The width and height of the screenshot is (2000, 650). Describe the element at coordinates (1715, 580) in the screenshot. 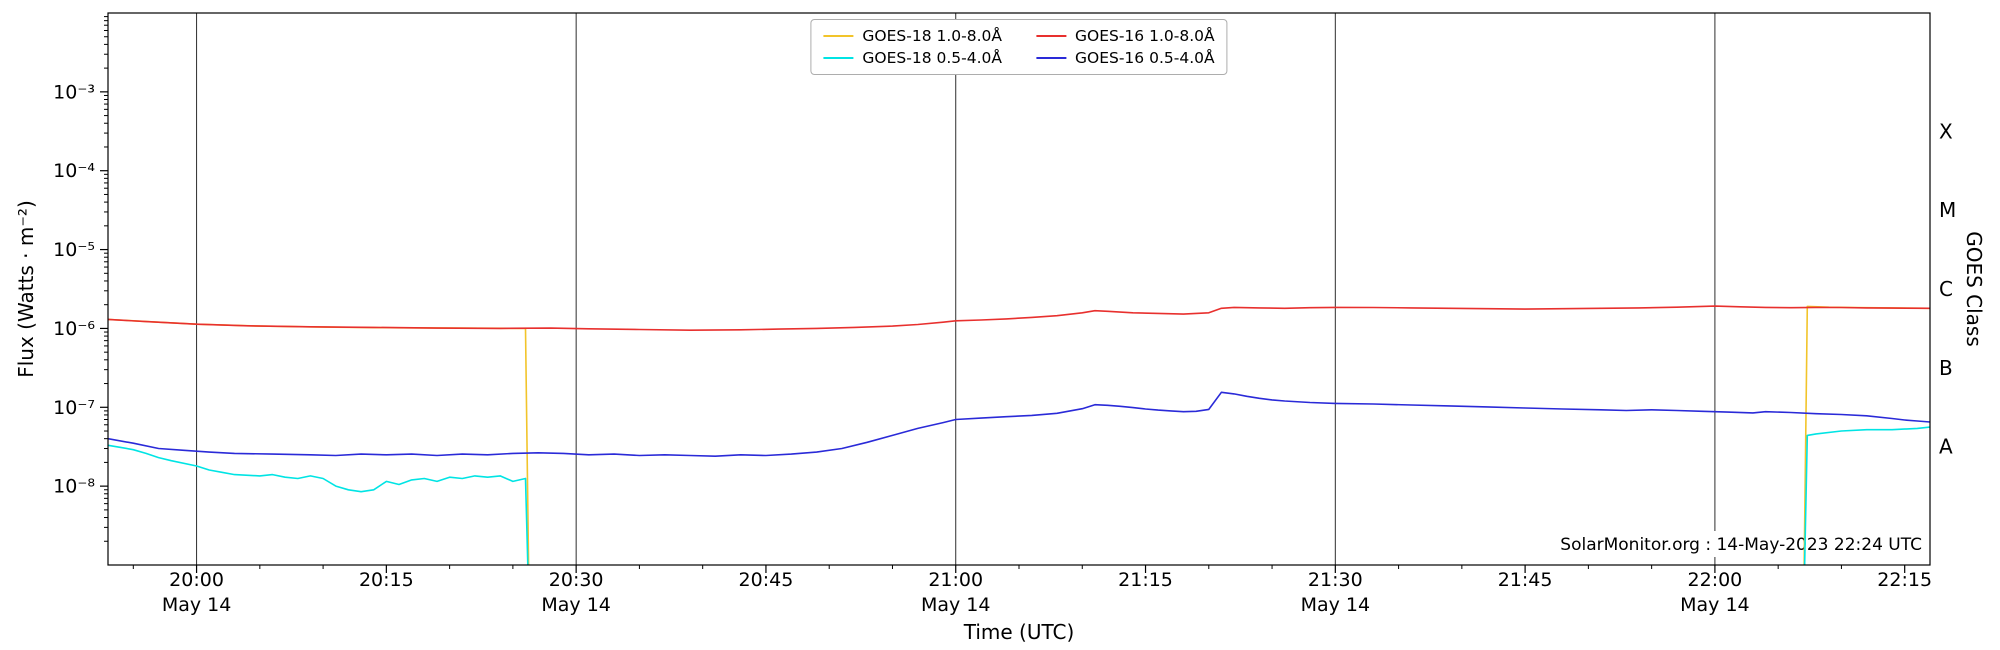

I see `x-tick-label: 22:00` at that location.